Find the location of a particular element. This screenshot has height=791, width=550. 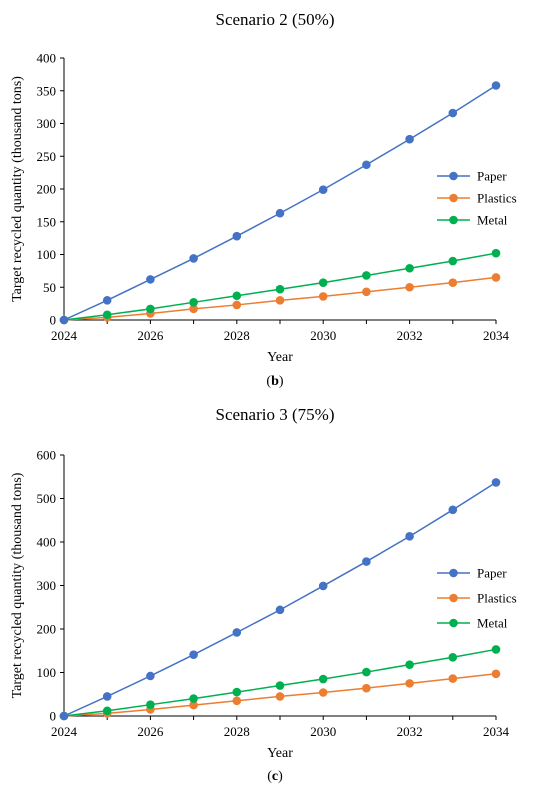

caption: (c) is located at coordinates (275, 776).